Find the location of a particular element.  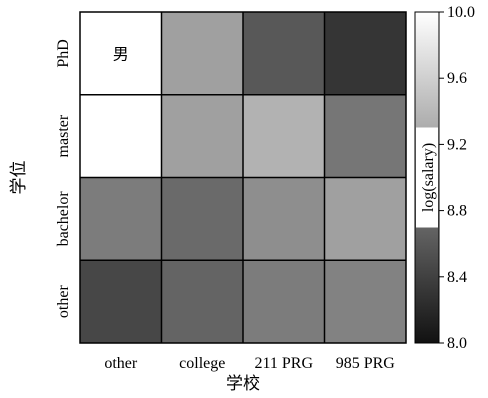

colorbar-tick-label: 8.0 is located at coordinates (457, 343).